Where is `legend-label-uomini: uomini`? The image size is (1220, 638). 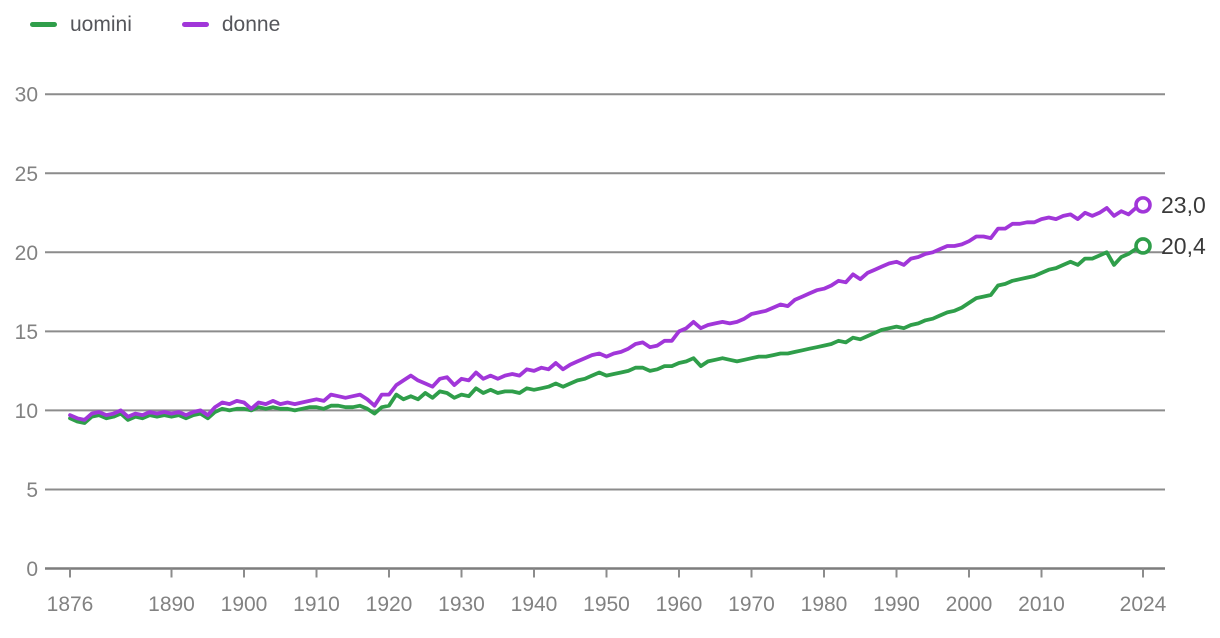 legend-label-uomini: uomini is located at coordinates (101, 24).